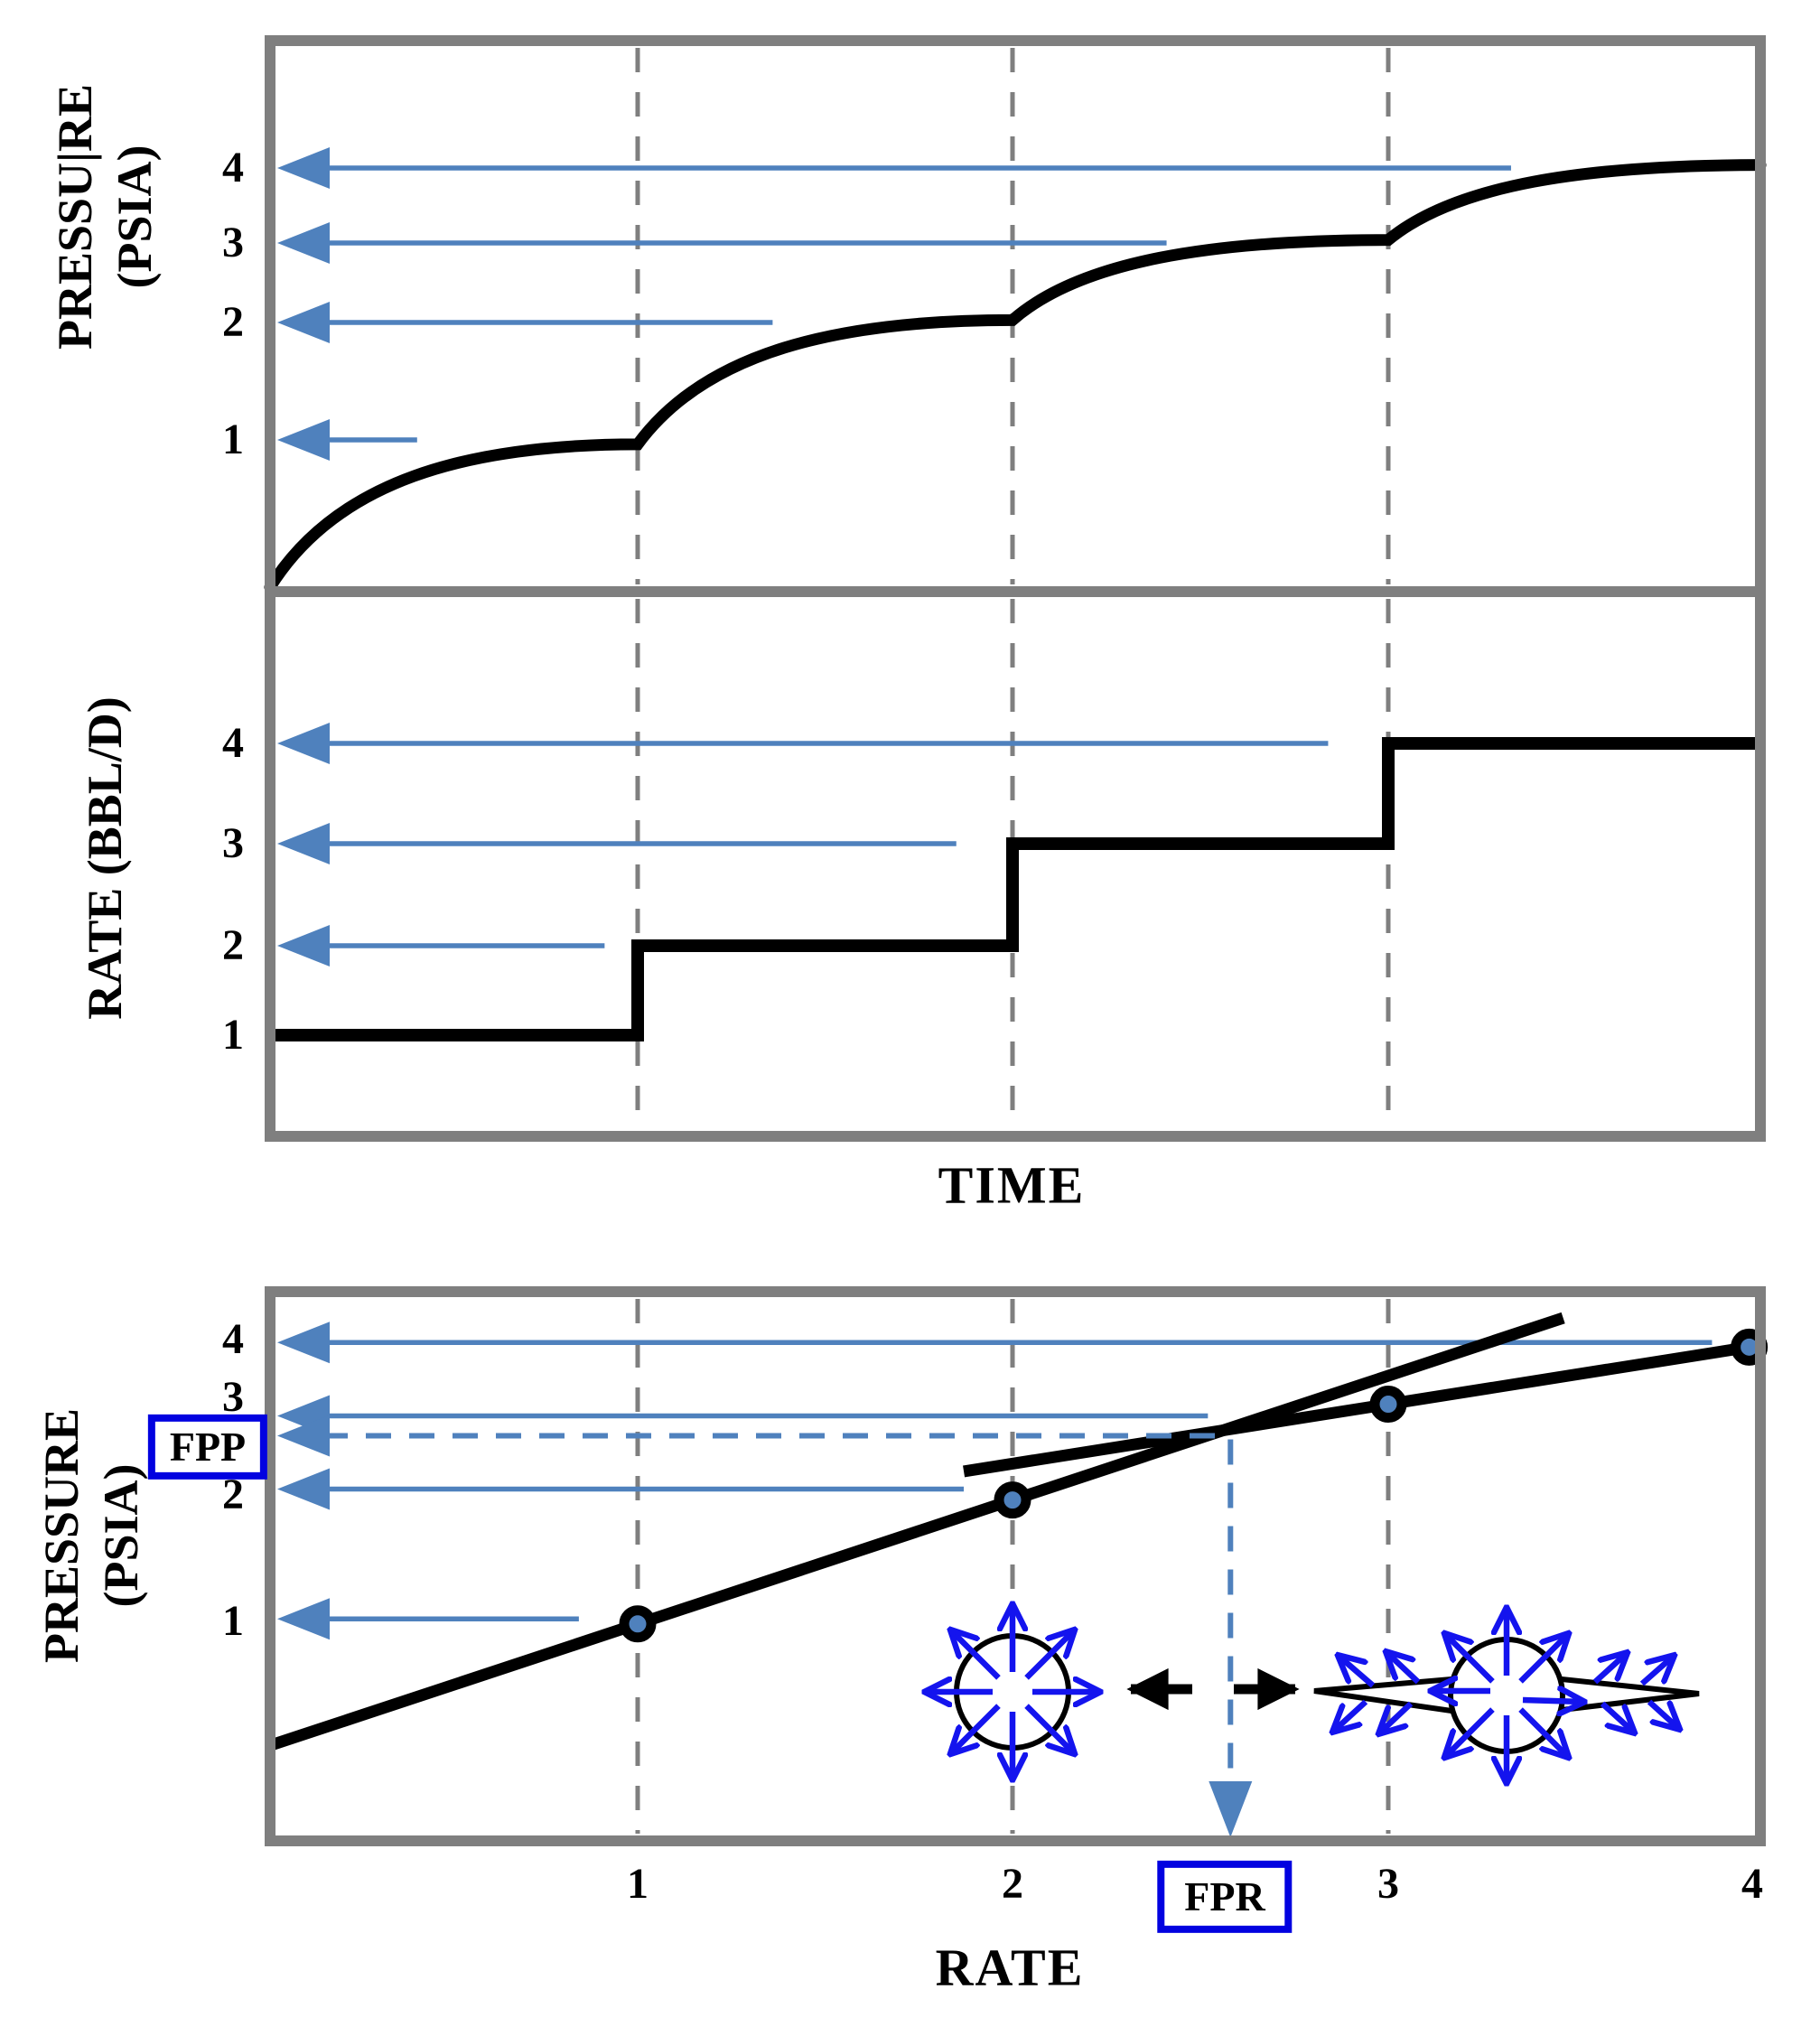  What do you see at coordinates (1225, 1897) in the screenshot?
I see `fpr-label-box: FPR` at bounding box center [1225, 1897].